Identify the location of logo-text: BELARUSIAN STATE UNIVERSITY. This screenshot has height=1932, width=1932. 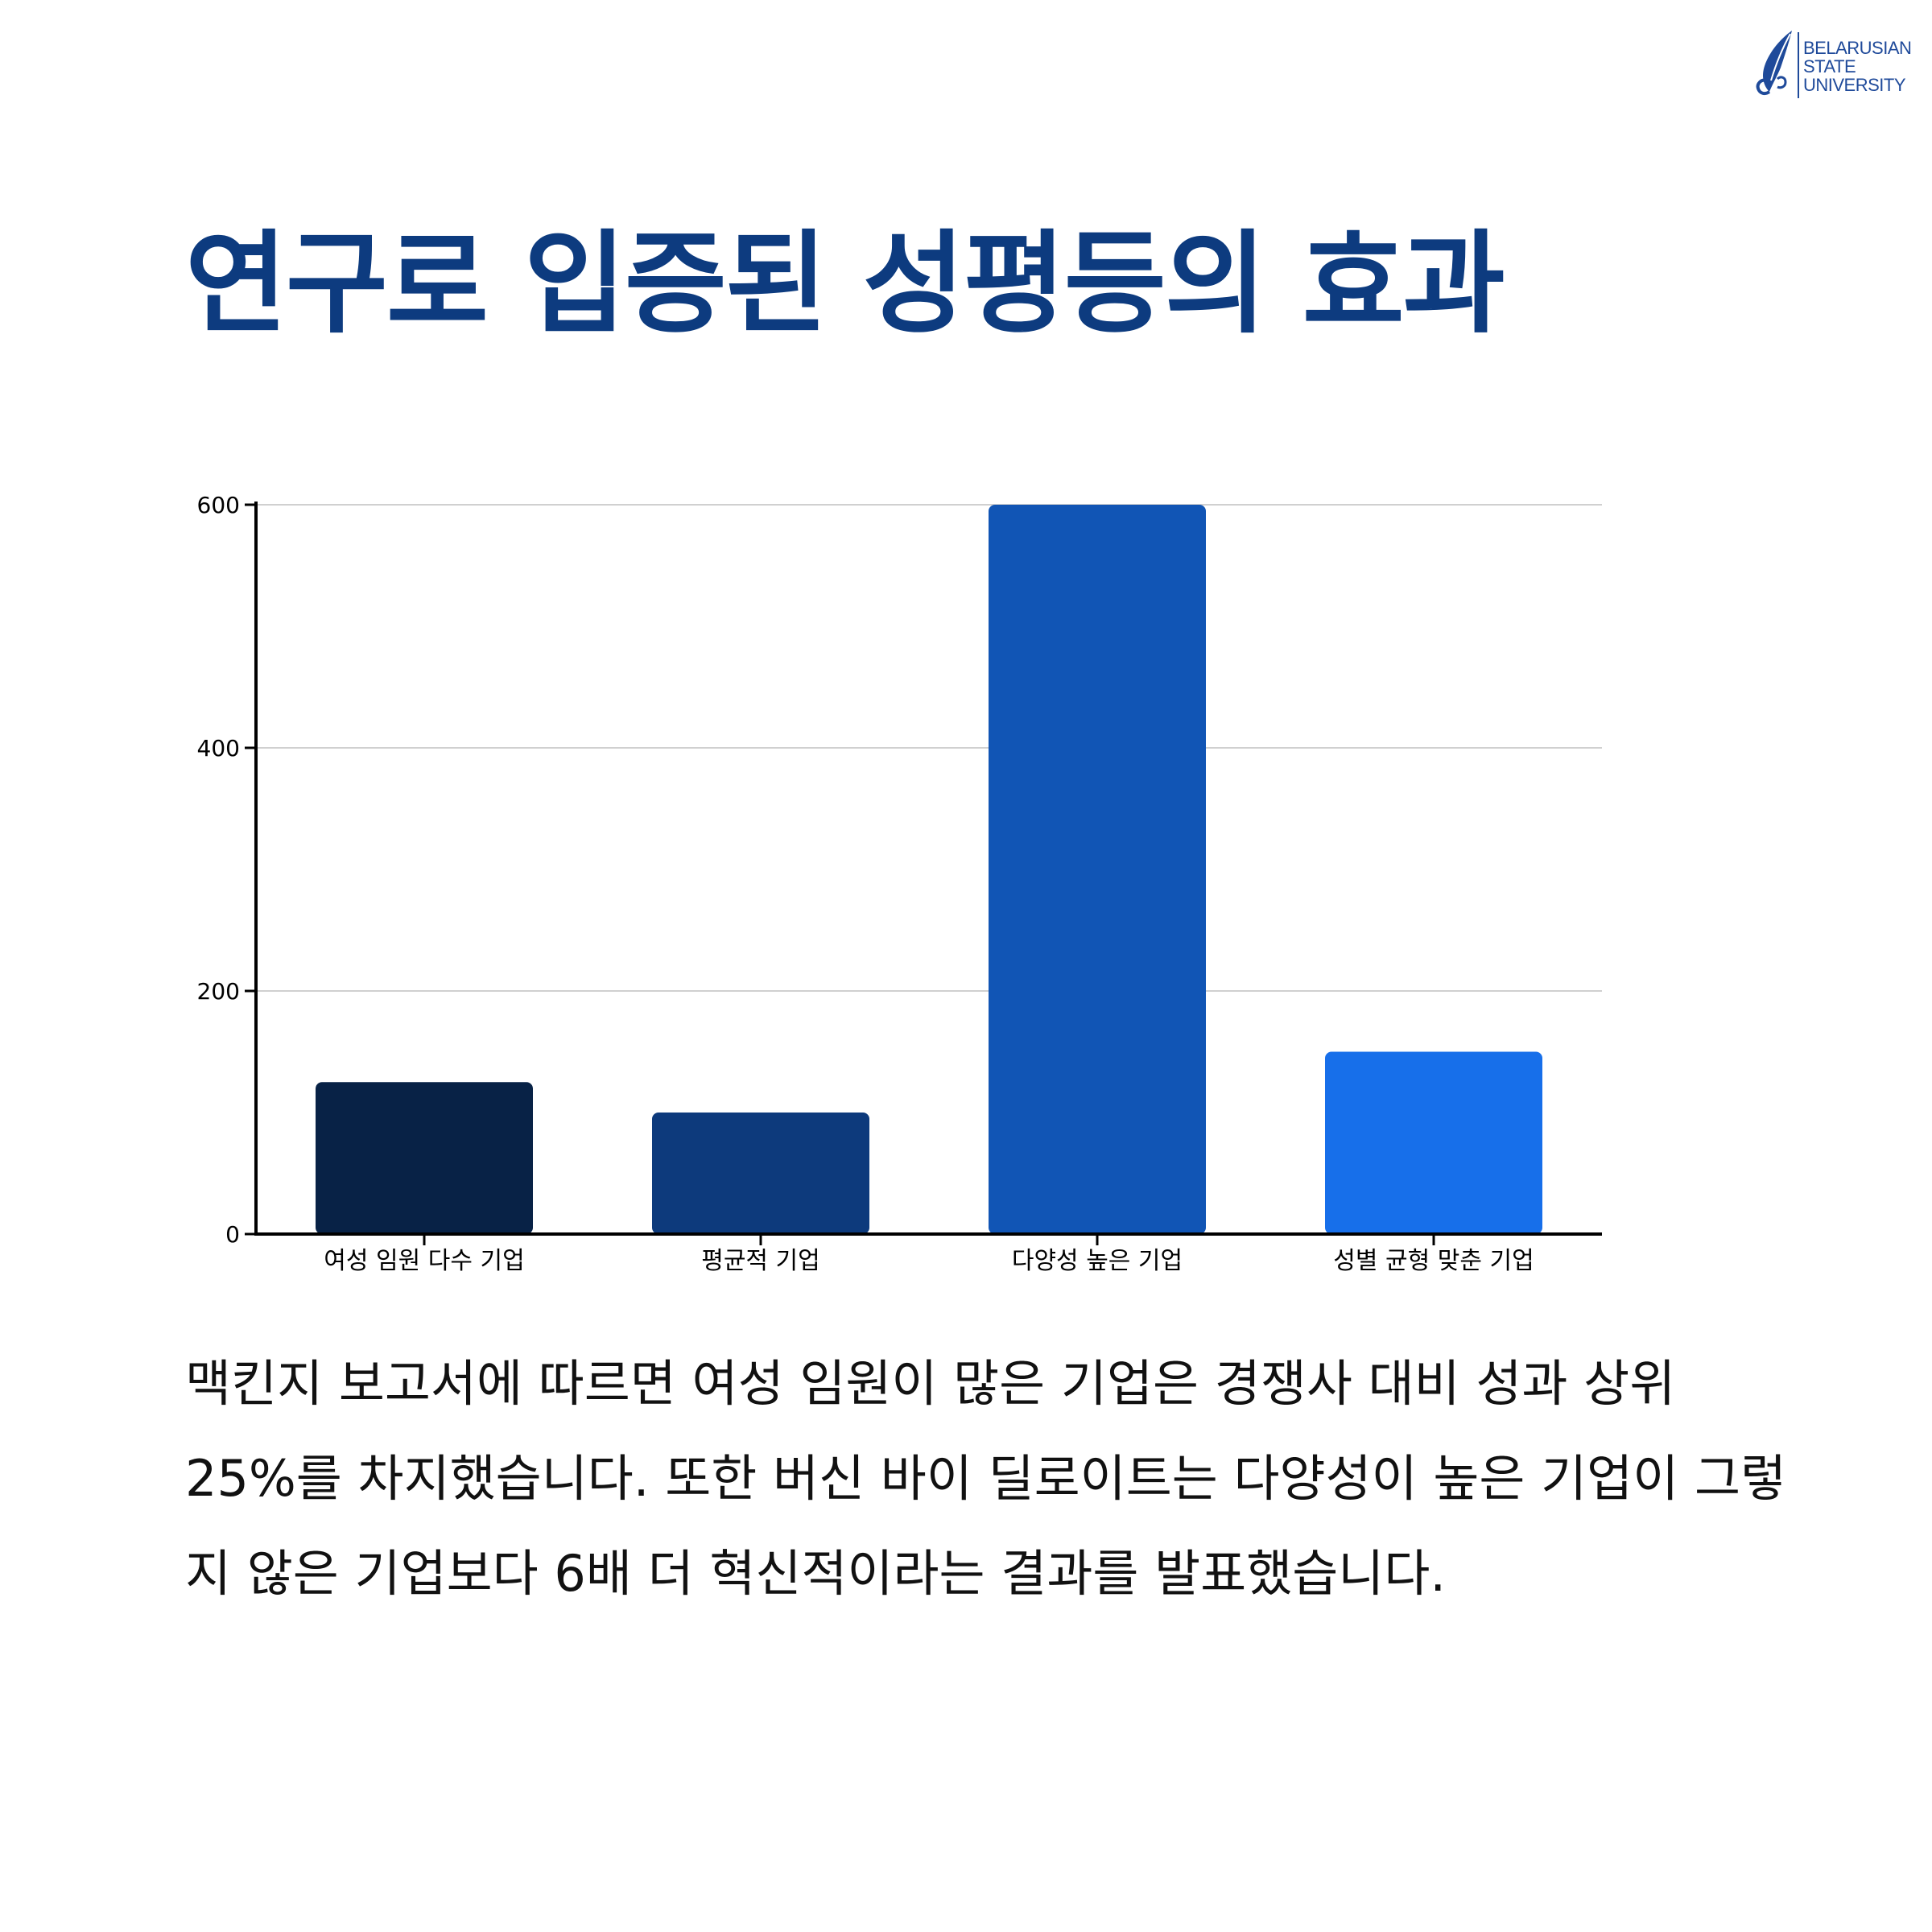
(1857, 66).